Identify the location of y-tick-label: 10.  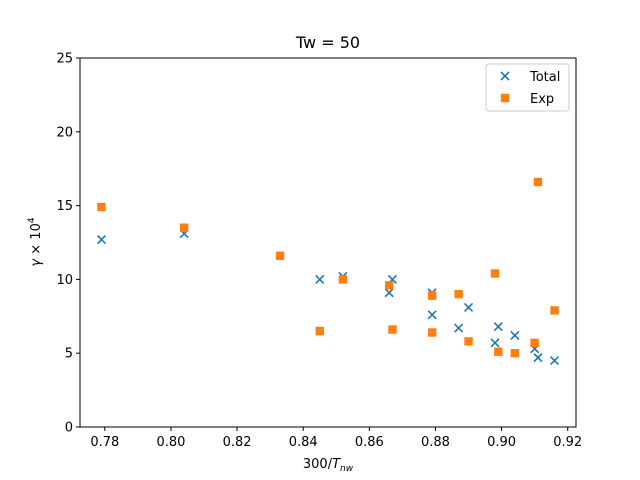
(64, 280).